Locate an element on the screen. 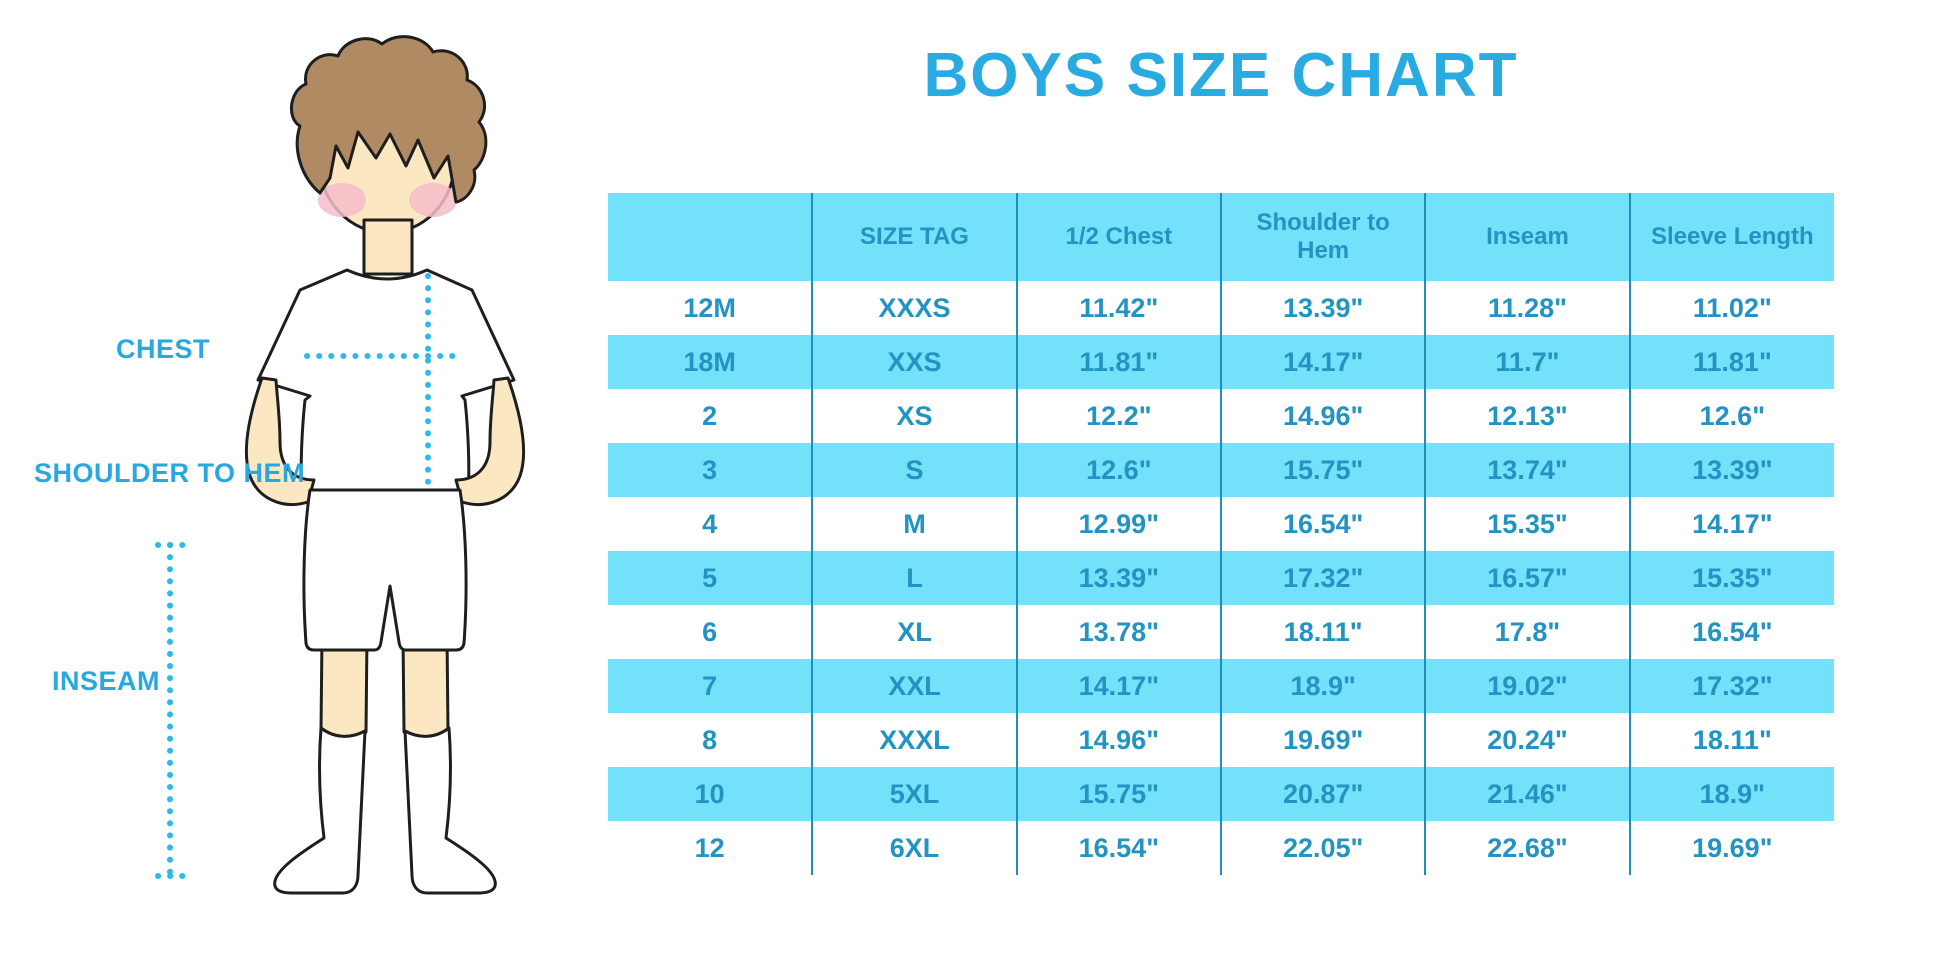  size-cell: 6 is located at coordinates (710, 631).